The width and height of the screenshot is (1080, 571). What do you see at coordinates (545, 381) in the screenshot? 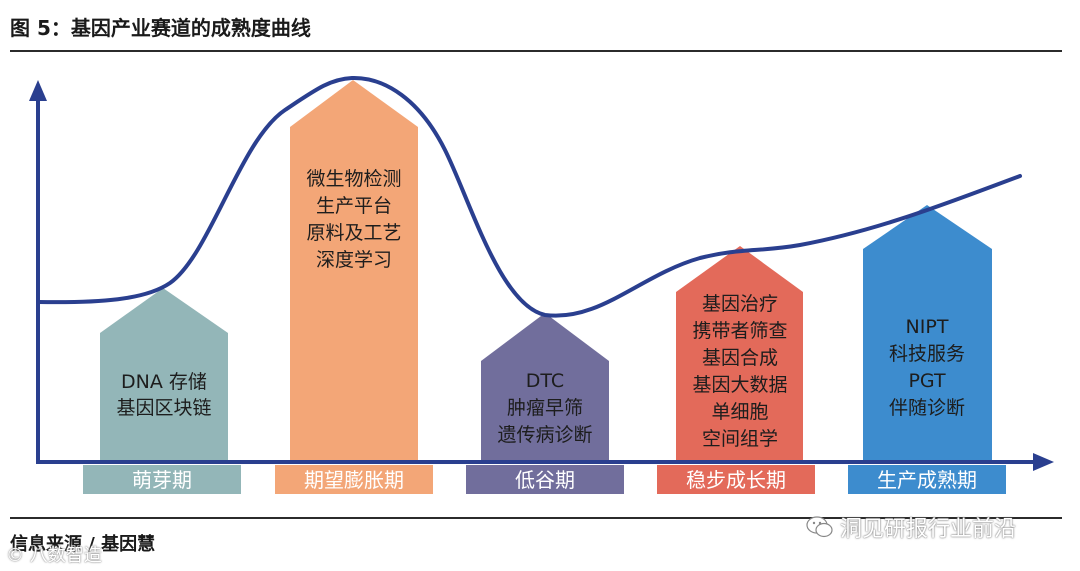
I see `stage-3-text-1: DTC` at bounding box center [545, 381].